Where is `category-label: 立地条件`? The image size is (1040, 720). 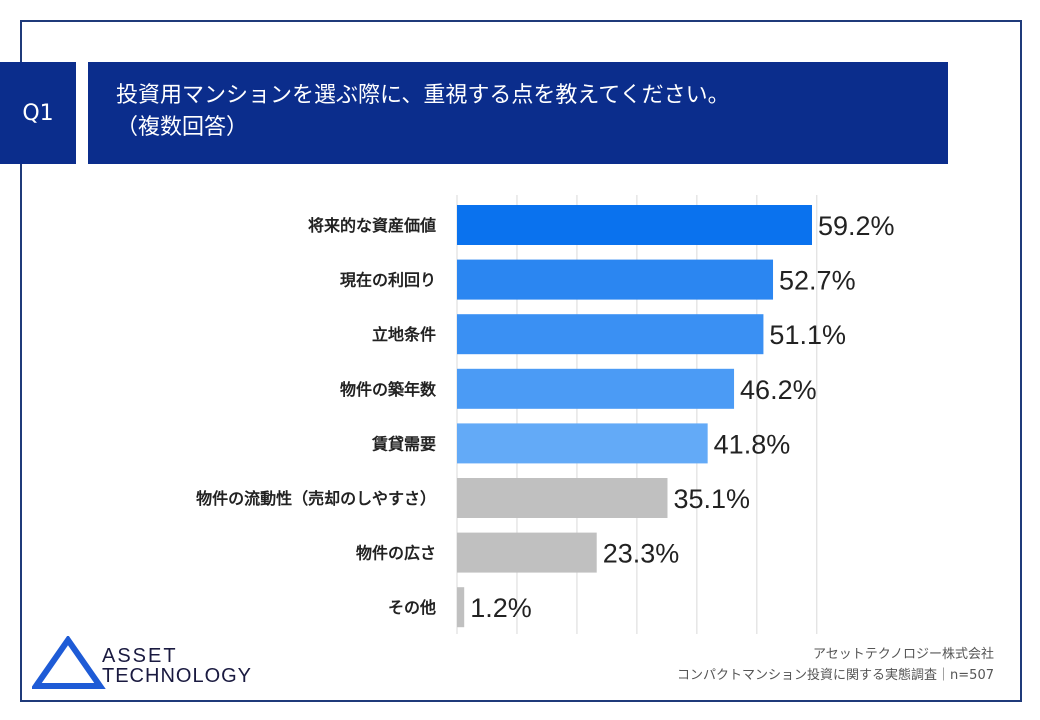
category-label: 立地条件 is located at coordinates (404, 334).